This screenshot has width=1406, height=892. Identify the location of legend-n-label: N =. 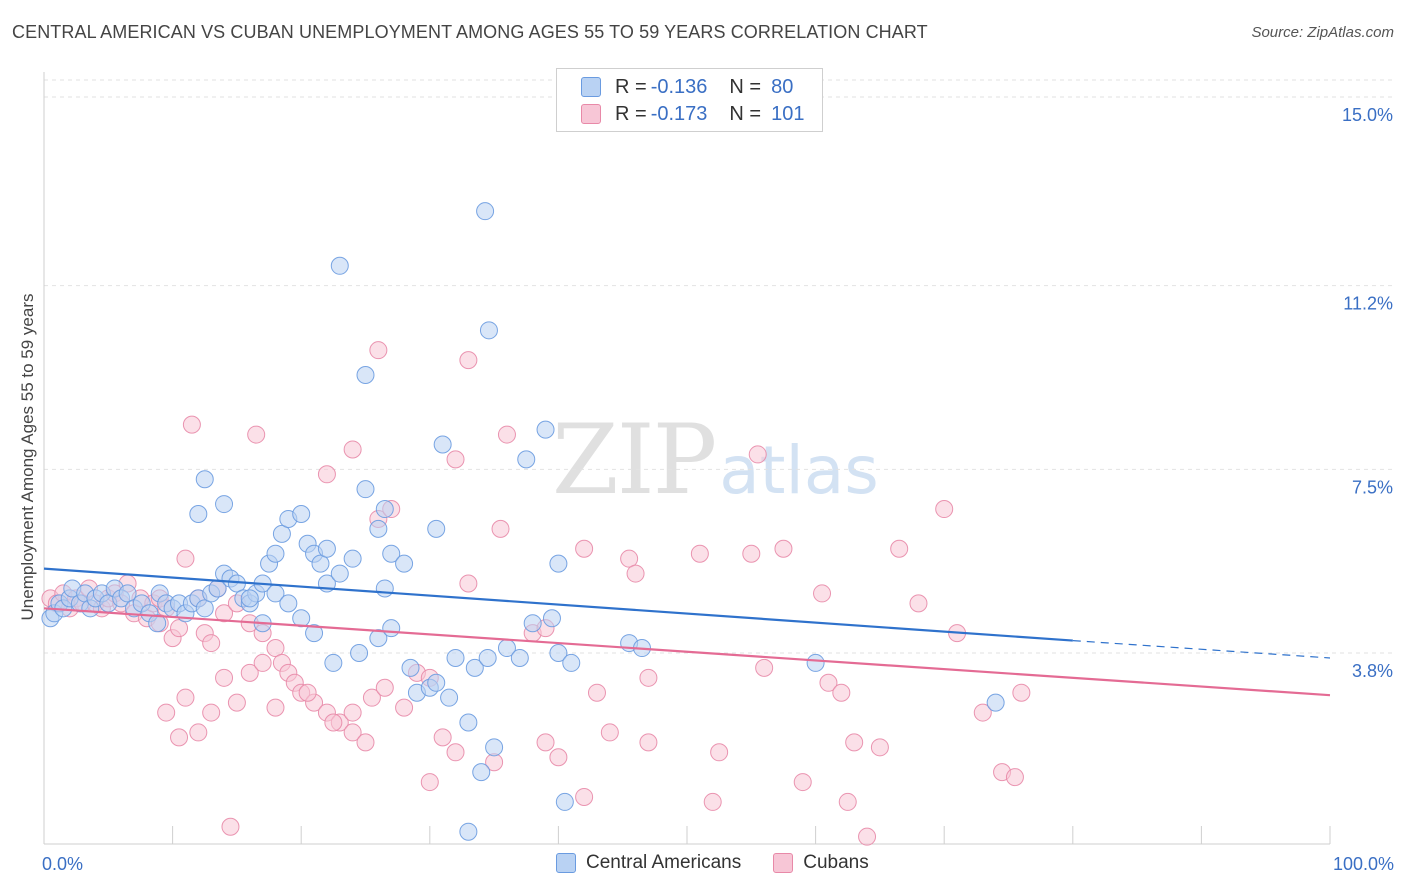
(745, 86).